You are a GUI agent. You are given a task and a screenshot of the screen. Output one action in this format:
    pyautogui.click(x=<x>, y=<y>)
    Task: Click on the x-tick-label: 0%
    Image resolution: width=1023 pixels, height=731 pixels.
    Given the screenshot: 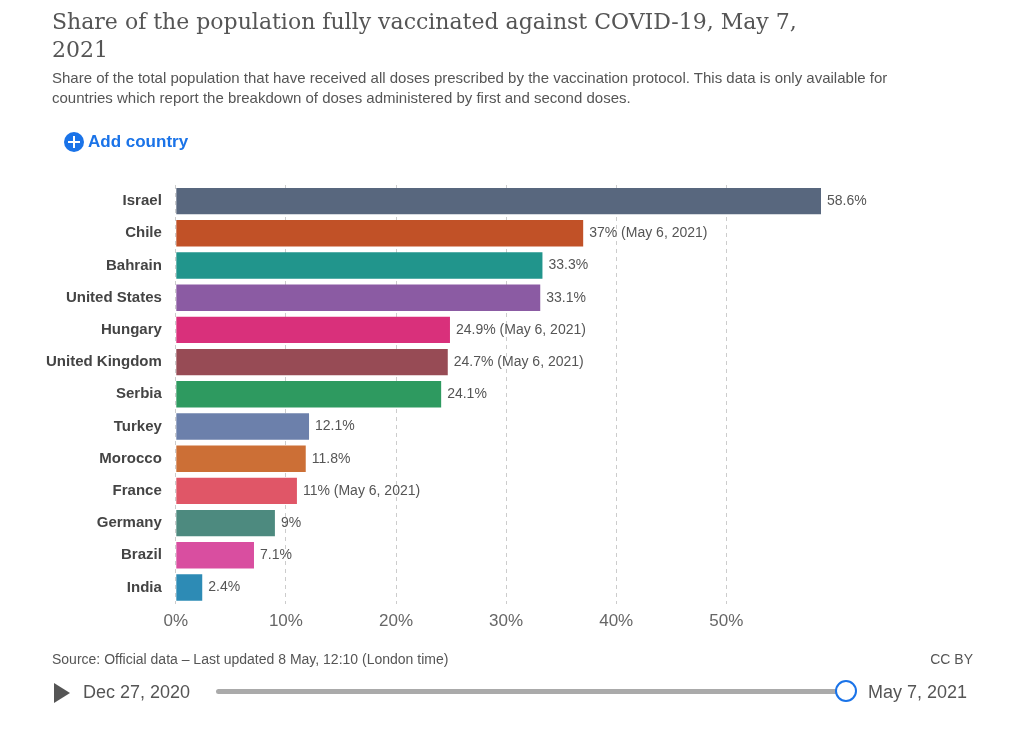 What is the action you would take?
    pyautogui.click(x=176, y=621)
    